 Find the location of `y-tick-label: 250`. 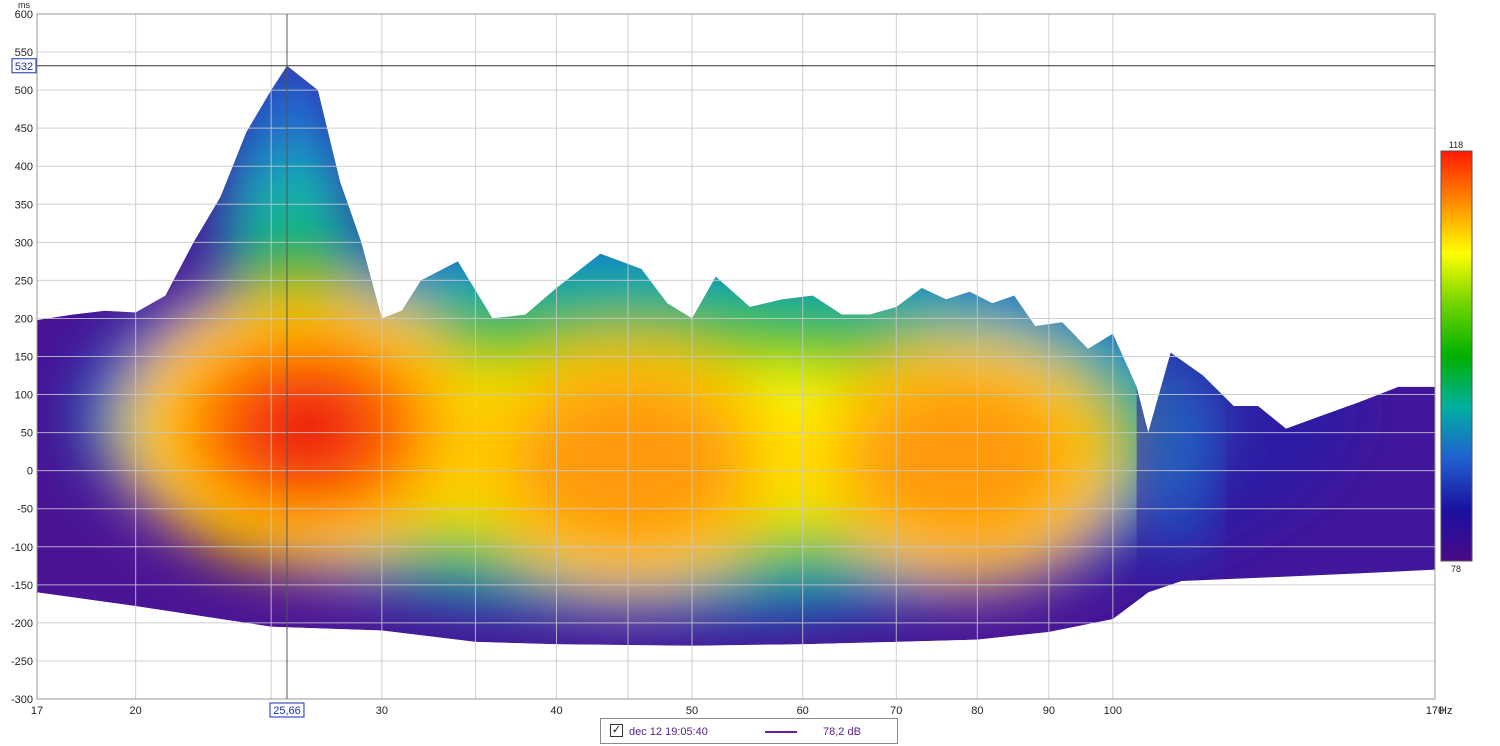

y-tick-label: 250 is located at coordinates (24, 281).